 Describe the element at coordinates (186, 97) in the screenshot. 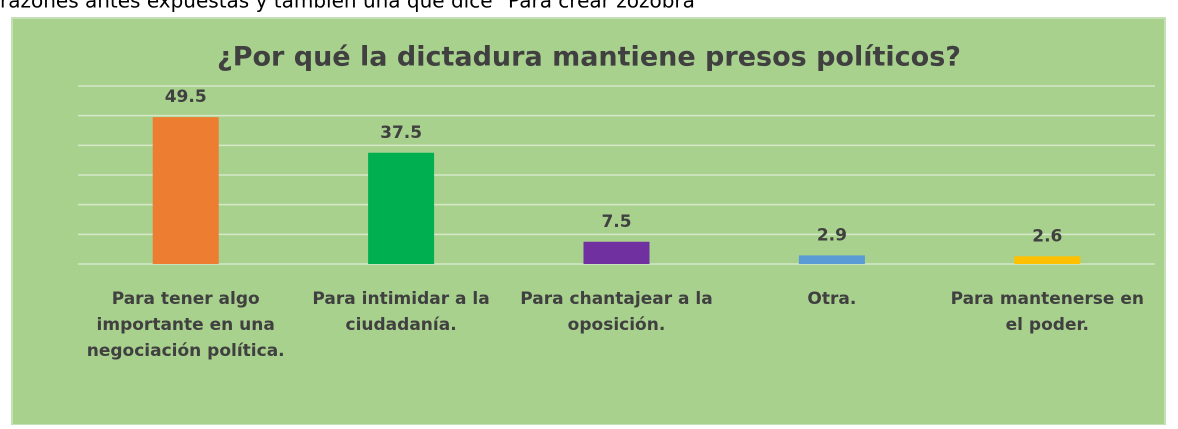

I see `value-label: 49.5` at that location.